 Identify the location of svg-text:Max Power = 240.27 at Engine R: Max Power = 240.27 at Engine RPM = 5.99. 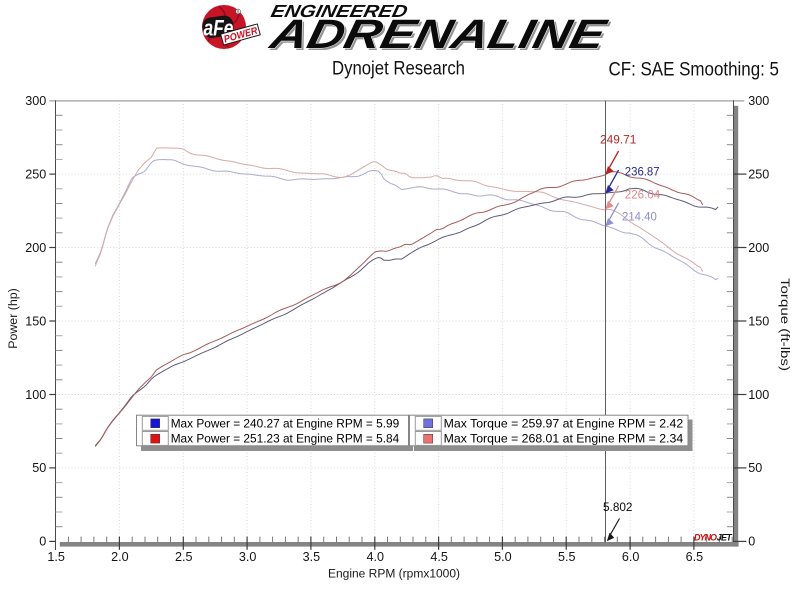
(285, 423).